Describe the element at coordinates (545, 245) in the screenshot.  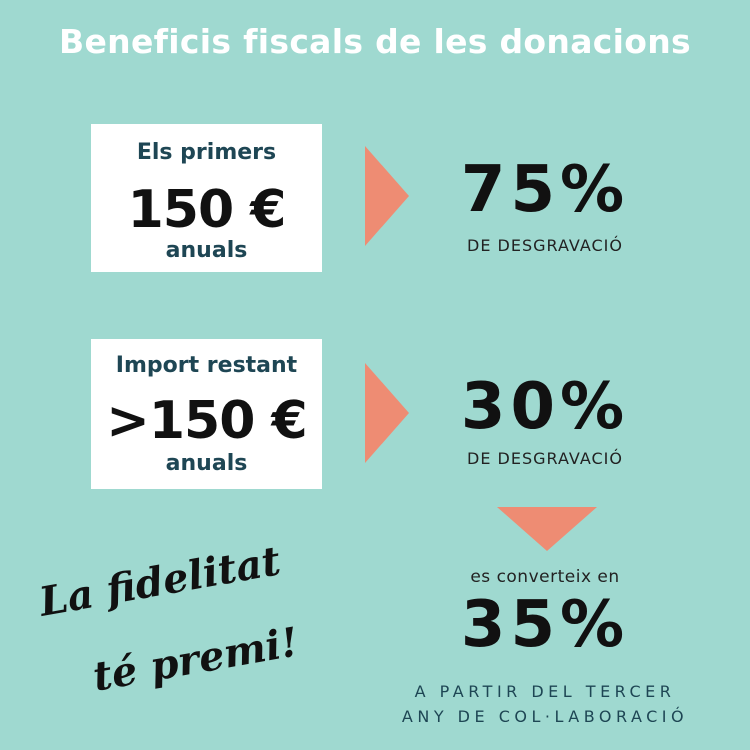
I see `tier1-label: DE DESGRAVACIÓ` at that location.